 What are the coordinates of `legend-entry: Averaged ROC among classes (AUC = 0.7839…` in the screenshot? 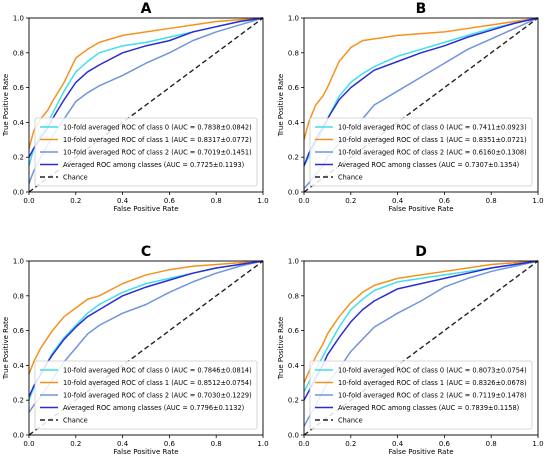 It's located at (428, 408).